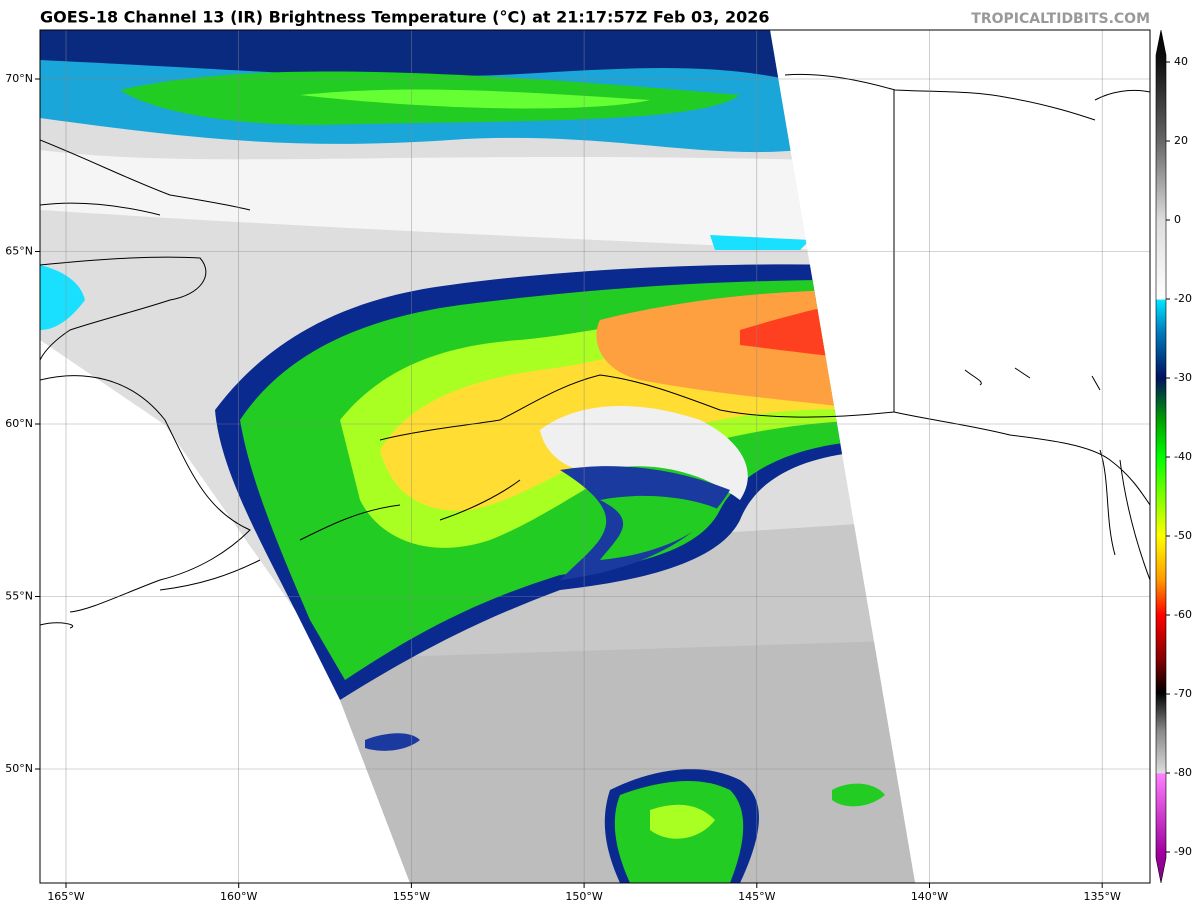 The image size is (1200, 906). I want to click on colorbar-label: -30, so click(1183, 377).